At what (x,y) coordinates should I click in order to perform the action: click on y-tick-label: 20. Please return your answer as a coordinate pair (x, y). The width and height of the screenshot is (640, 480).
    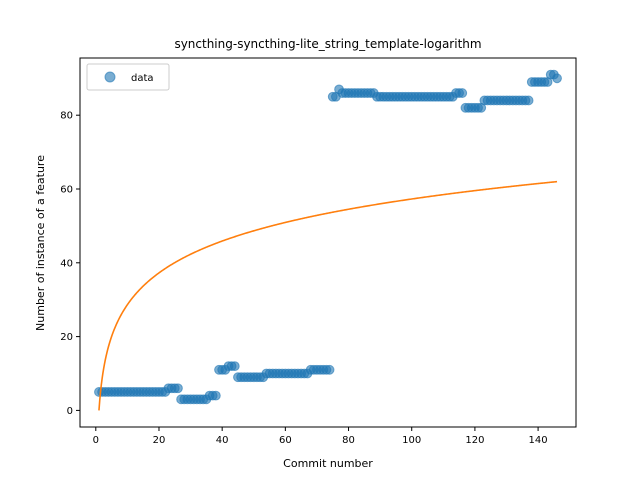
    Looking at the image, I should click on (66, 337).